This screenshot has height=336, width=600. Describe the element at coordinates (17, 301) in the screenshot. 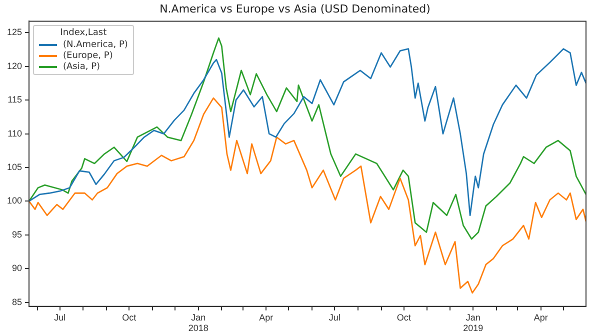

I see `y-tick-label: 85` at that location.